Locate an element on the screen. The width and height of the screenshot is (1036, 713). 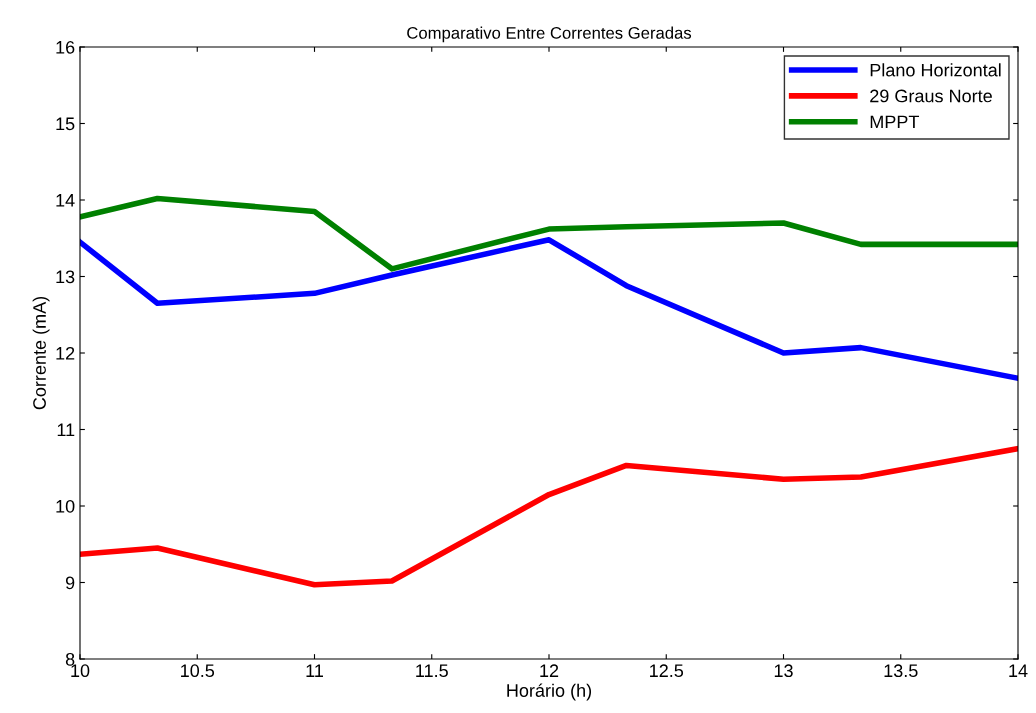
legend-label: 29 Graus Norte is located at coordinates (931, 96).